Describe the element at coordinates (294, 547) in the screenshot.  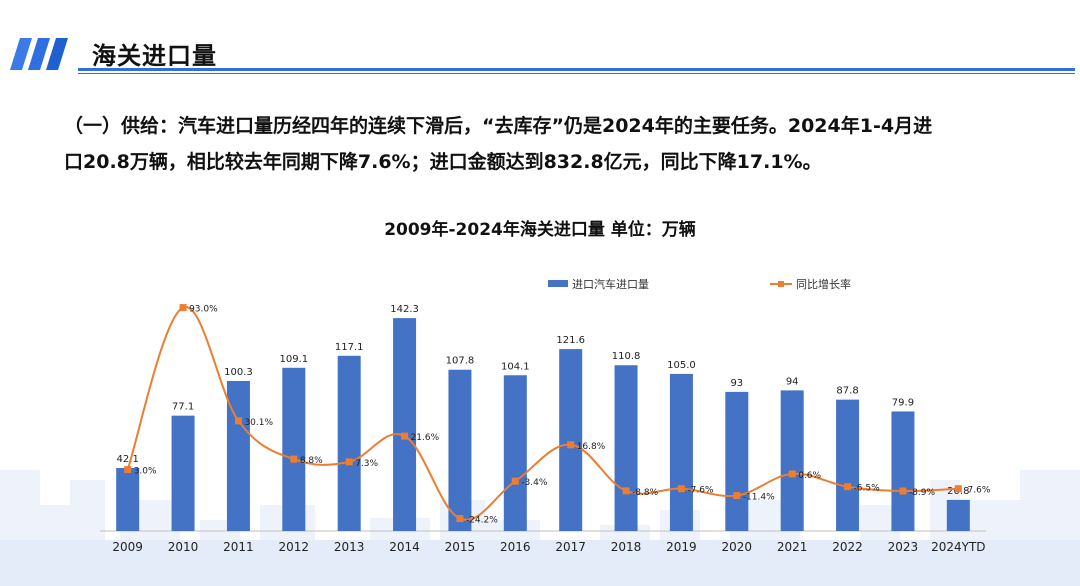
I see `x-tick-label: 2012` at that location.